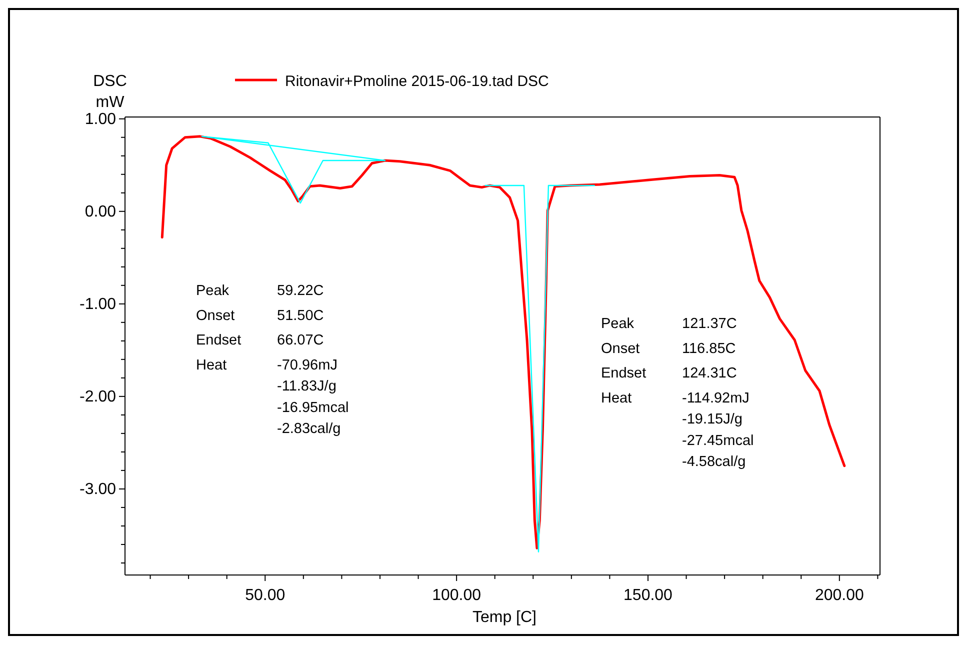  I want to click on y-tick-label: 1.00, so click(100, 119).